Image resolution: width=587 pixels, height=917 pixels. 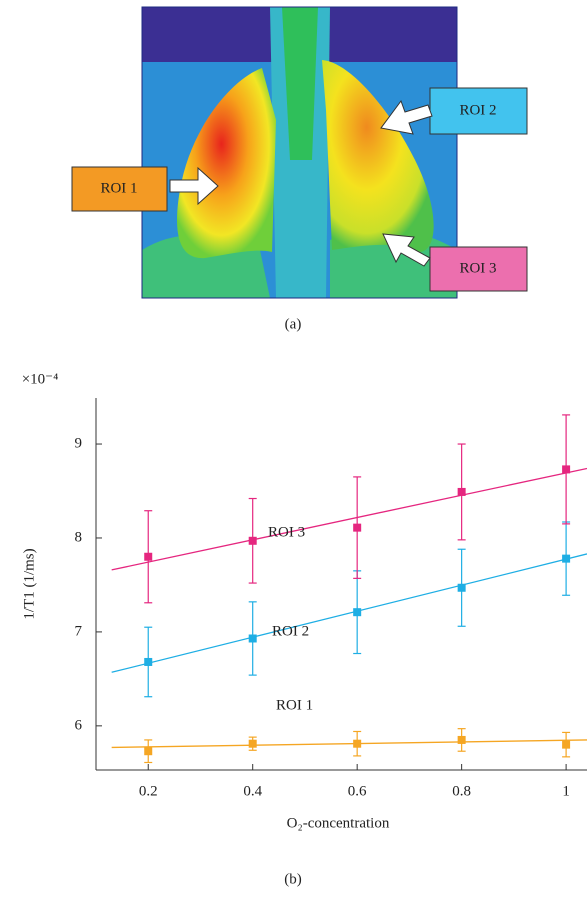 I want to click on y-axis-label: 1/T1 (1/ms), so click(x=29, y=583).